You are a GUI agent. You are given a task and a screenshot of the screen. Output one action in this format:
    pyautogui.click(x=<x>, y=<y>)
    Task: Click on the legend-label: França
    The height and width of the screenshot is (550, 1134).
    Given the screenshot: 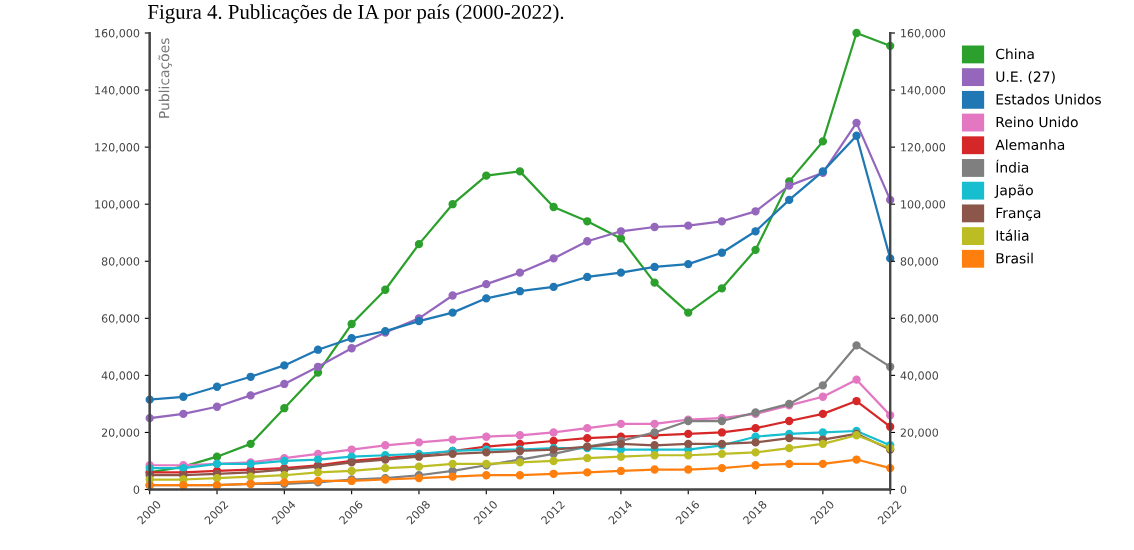 What is the action you would take?
    pyautogui.click(x=1018, y=214)
    